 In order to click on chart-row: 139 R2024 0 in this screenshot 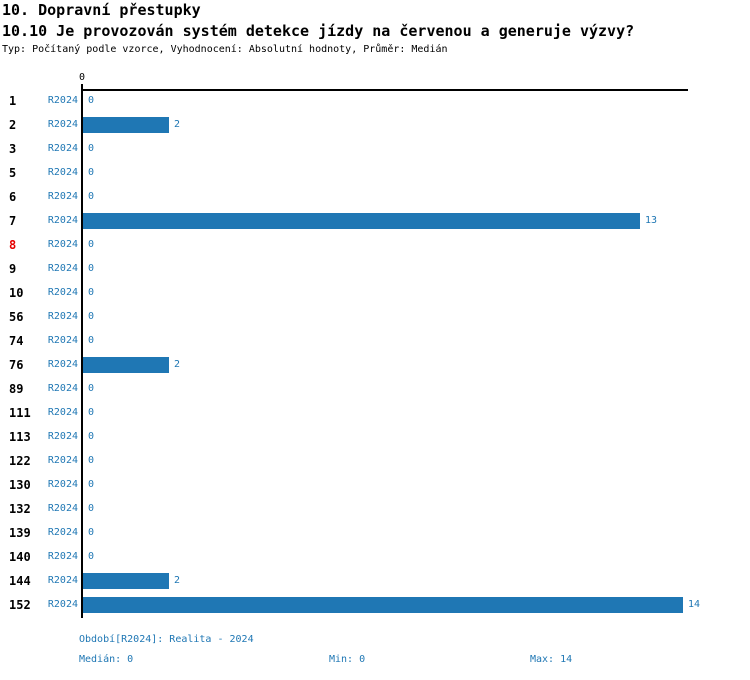, I will do `click(375, 533)`.